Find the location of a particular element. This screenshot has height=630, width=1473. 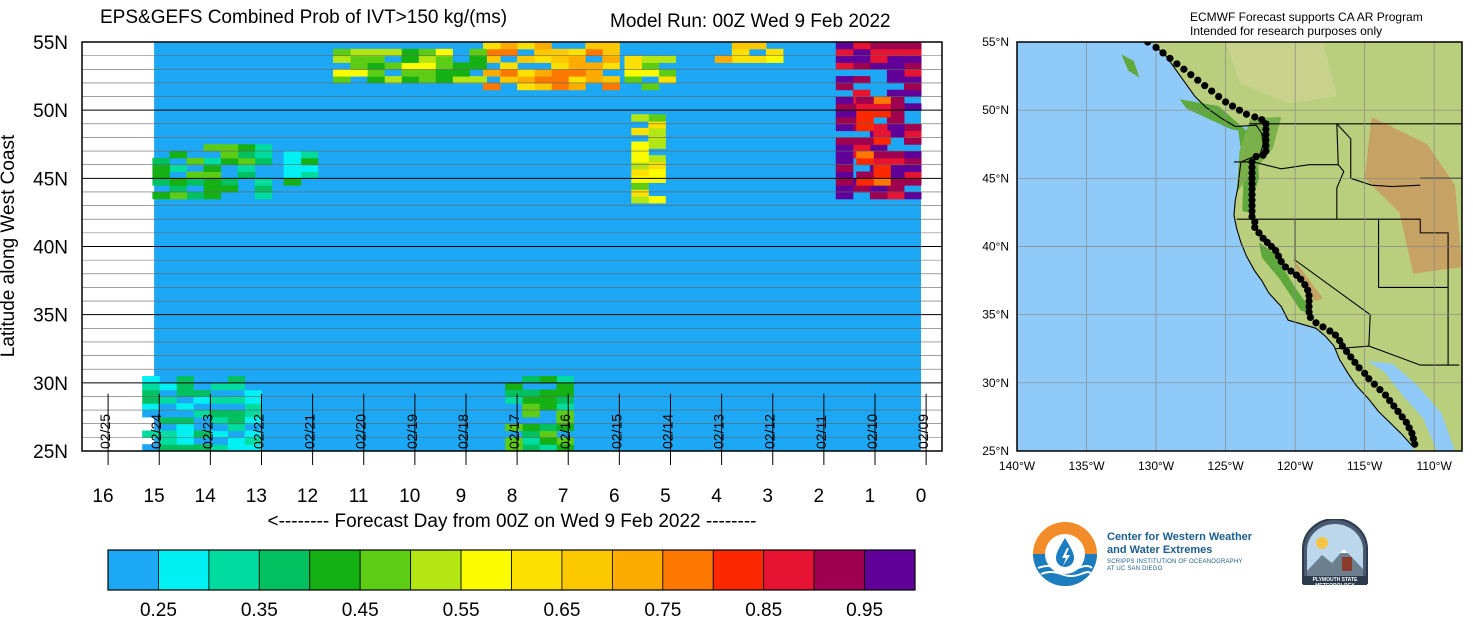

colorbar-tick-label: 0.55 is located at coordinates (461, 610).